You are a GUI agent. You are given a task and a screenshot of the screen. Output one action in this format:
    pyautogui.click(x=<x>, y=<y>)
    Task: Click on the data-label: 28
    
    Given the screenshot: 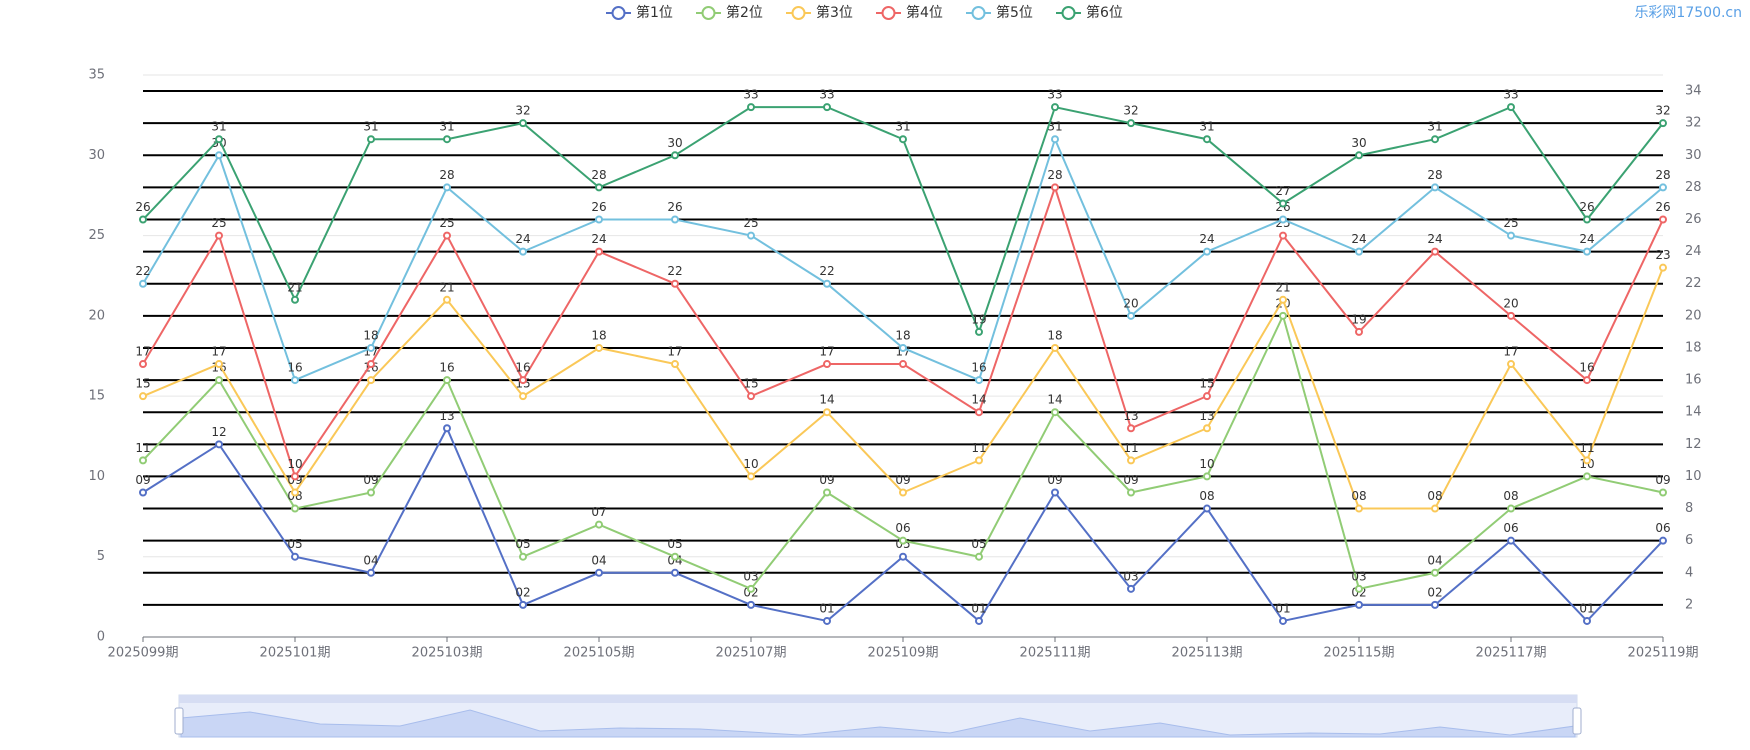 What is the action you would take?
    pyautogui.click(x=1054, y=175)
    